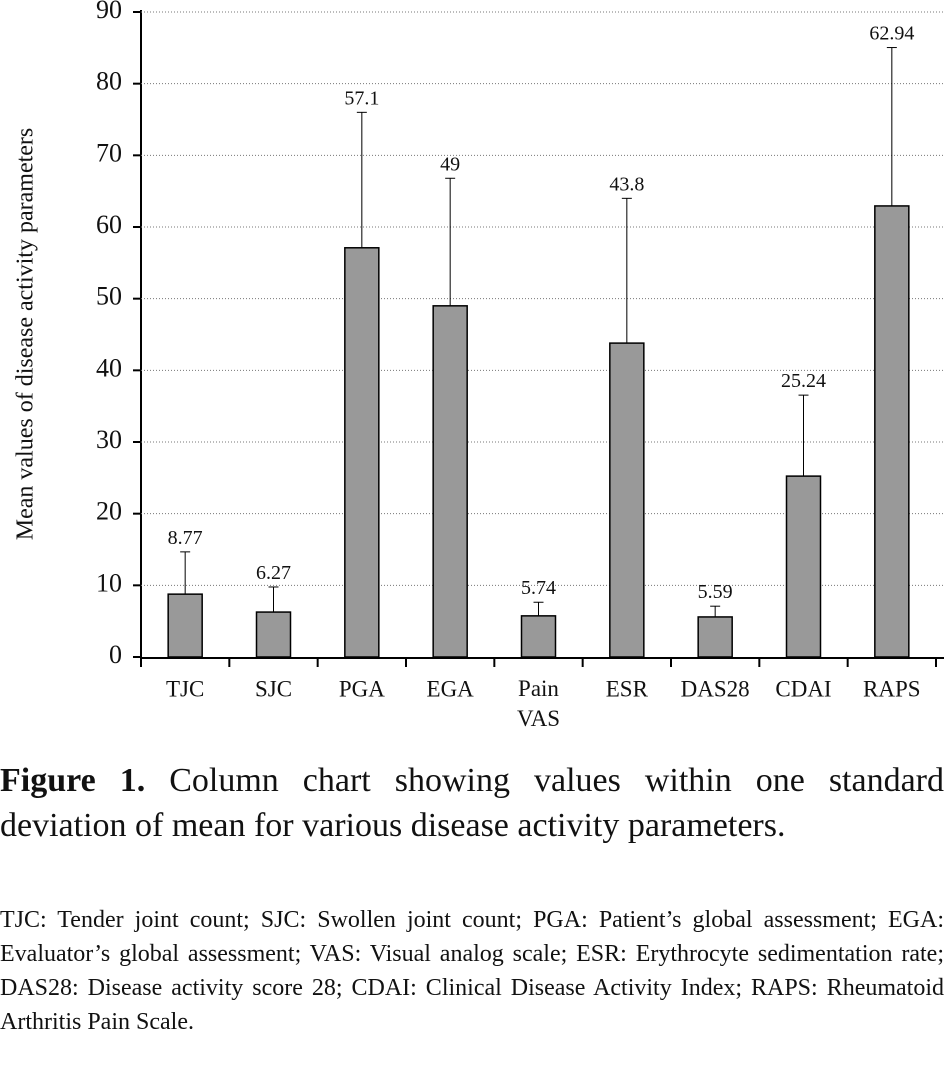 Image resolution: width=946 pixels, height=1067 pixels. Describe the element at coordinates (715, 592) in the screenshot. I see `value-label: 5.59` at that location.